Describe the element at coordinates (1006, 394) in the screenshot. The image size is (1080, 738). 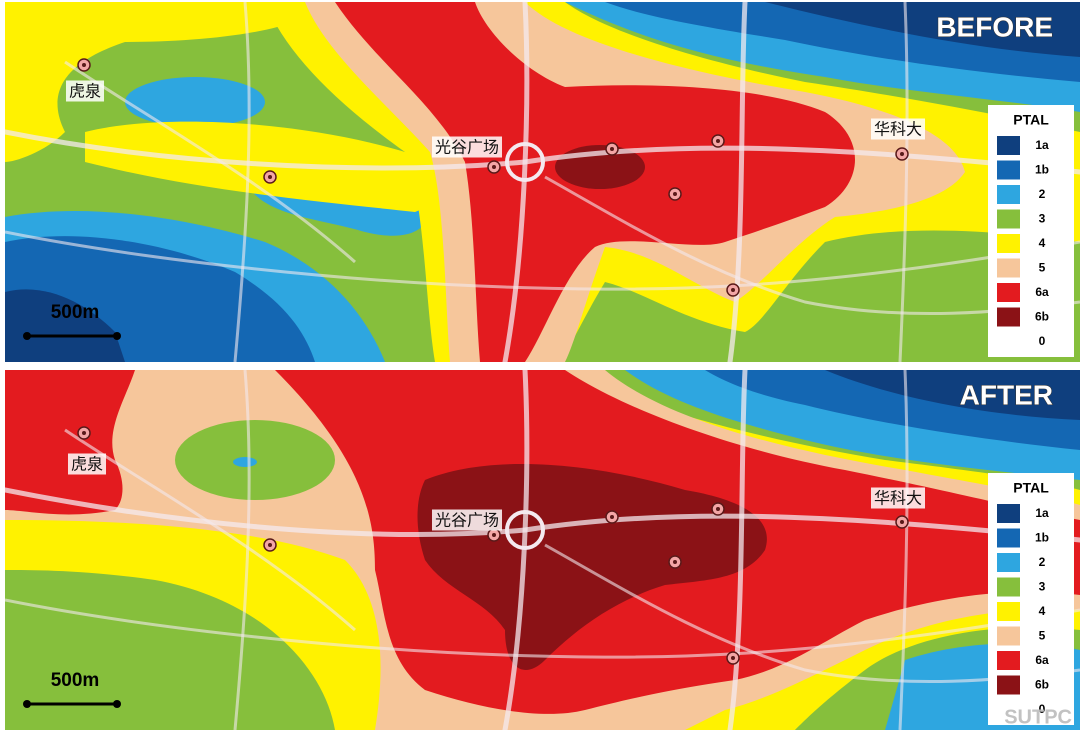
I see `panel-title: AFTER` at that location.